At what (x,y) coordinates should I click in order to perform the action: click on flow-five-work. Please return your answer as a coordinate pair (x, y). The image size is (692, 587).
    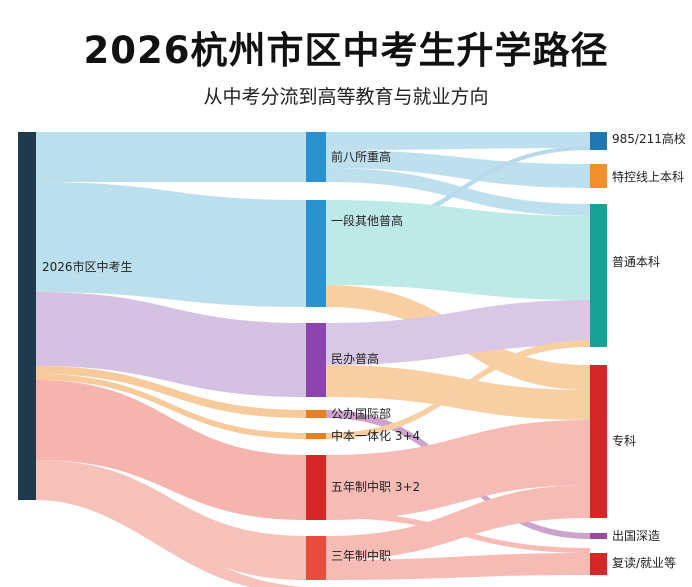
    Looking at the image, I should click on (458, 532).